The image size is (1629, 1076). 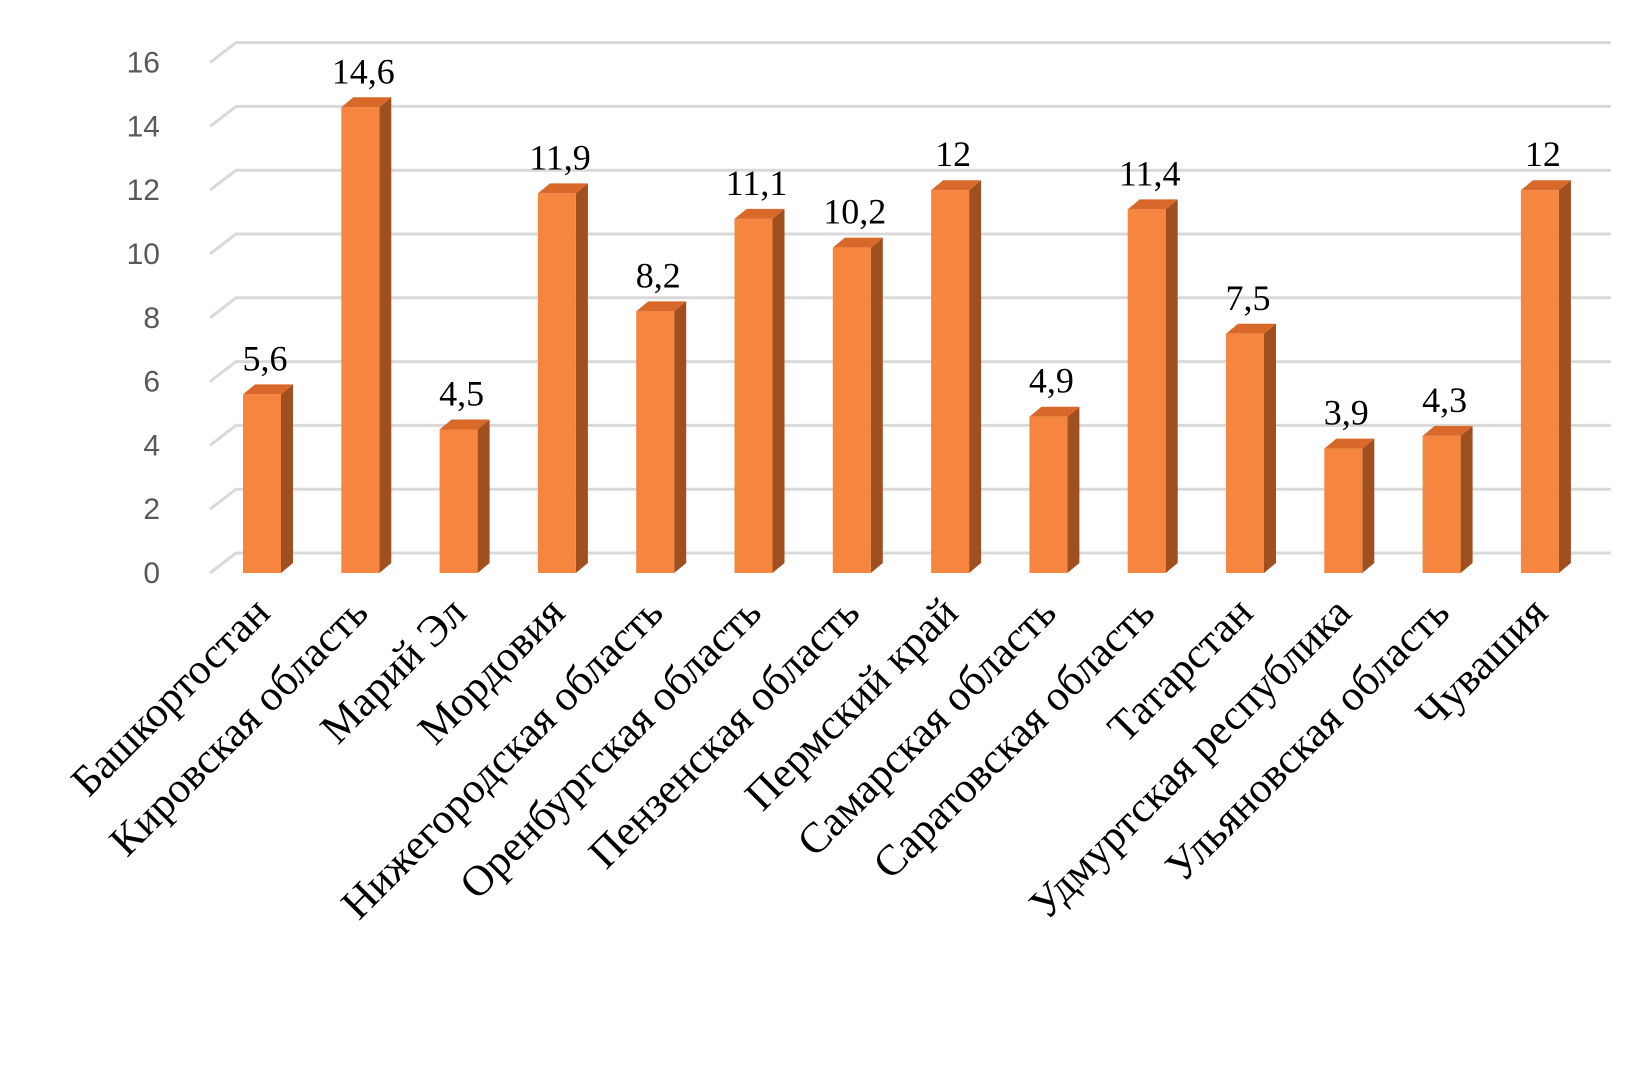 What do you see at coordinates (1444, 400) in the screenshot?
I see `data-label: 4,3` at bounding box center [1444, 400].